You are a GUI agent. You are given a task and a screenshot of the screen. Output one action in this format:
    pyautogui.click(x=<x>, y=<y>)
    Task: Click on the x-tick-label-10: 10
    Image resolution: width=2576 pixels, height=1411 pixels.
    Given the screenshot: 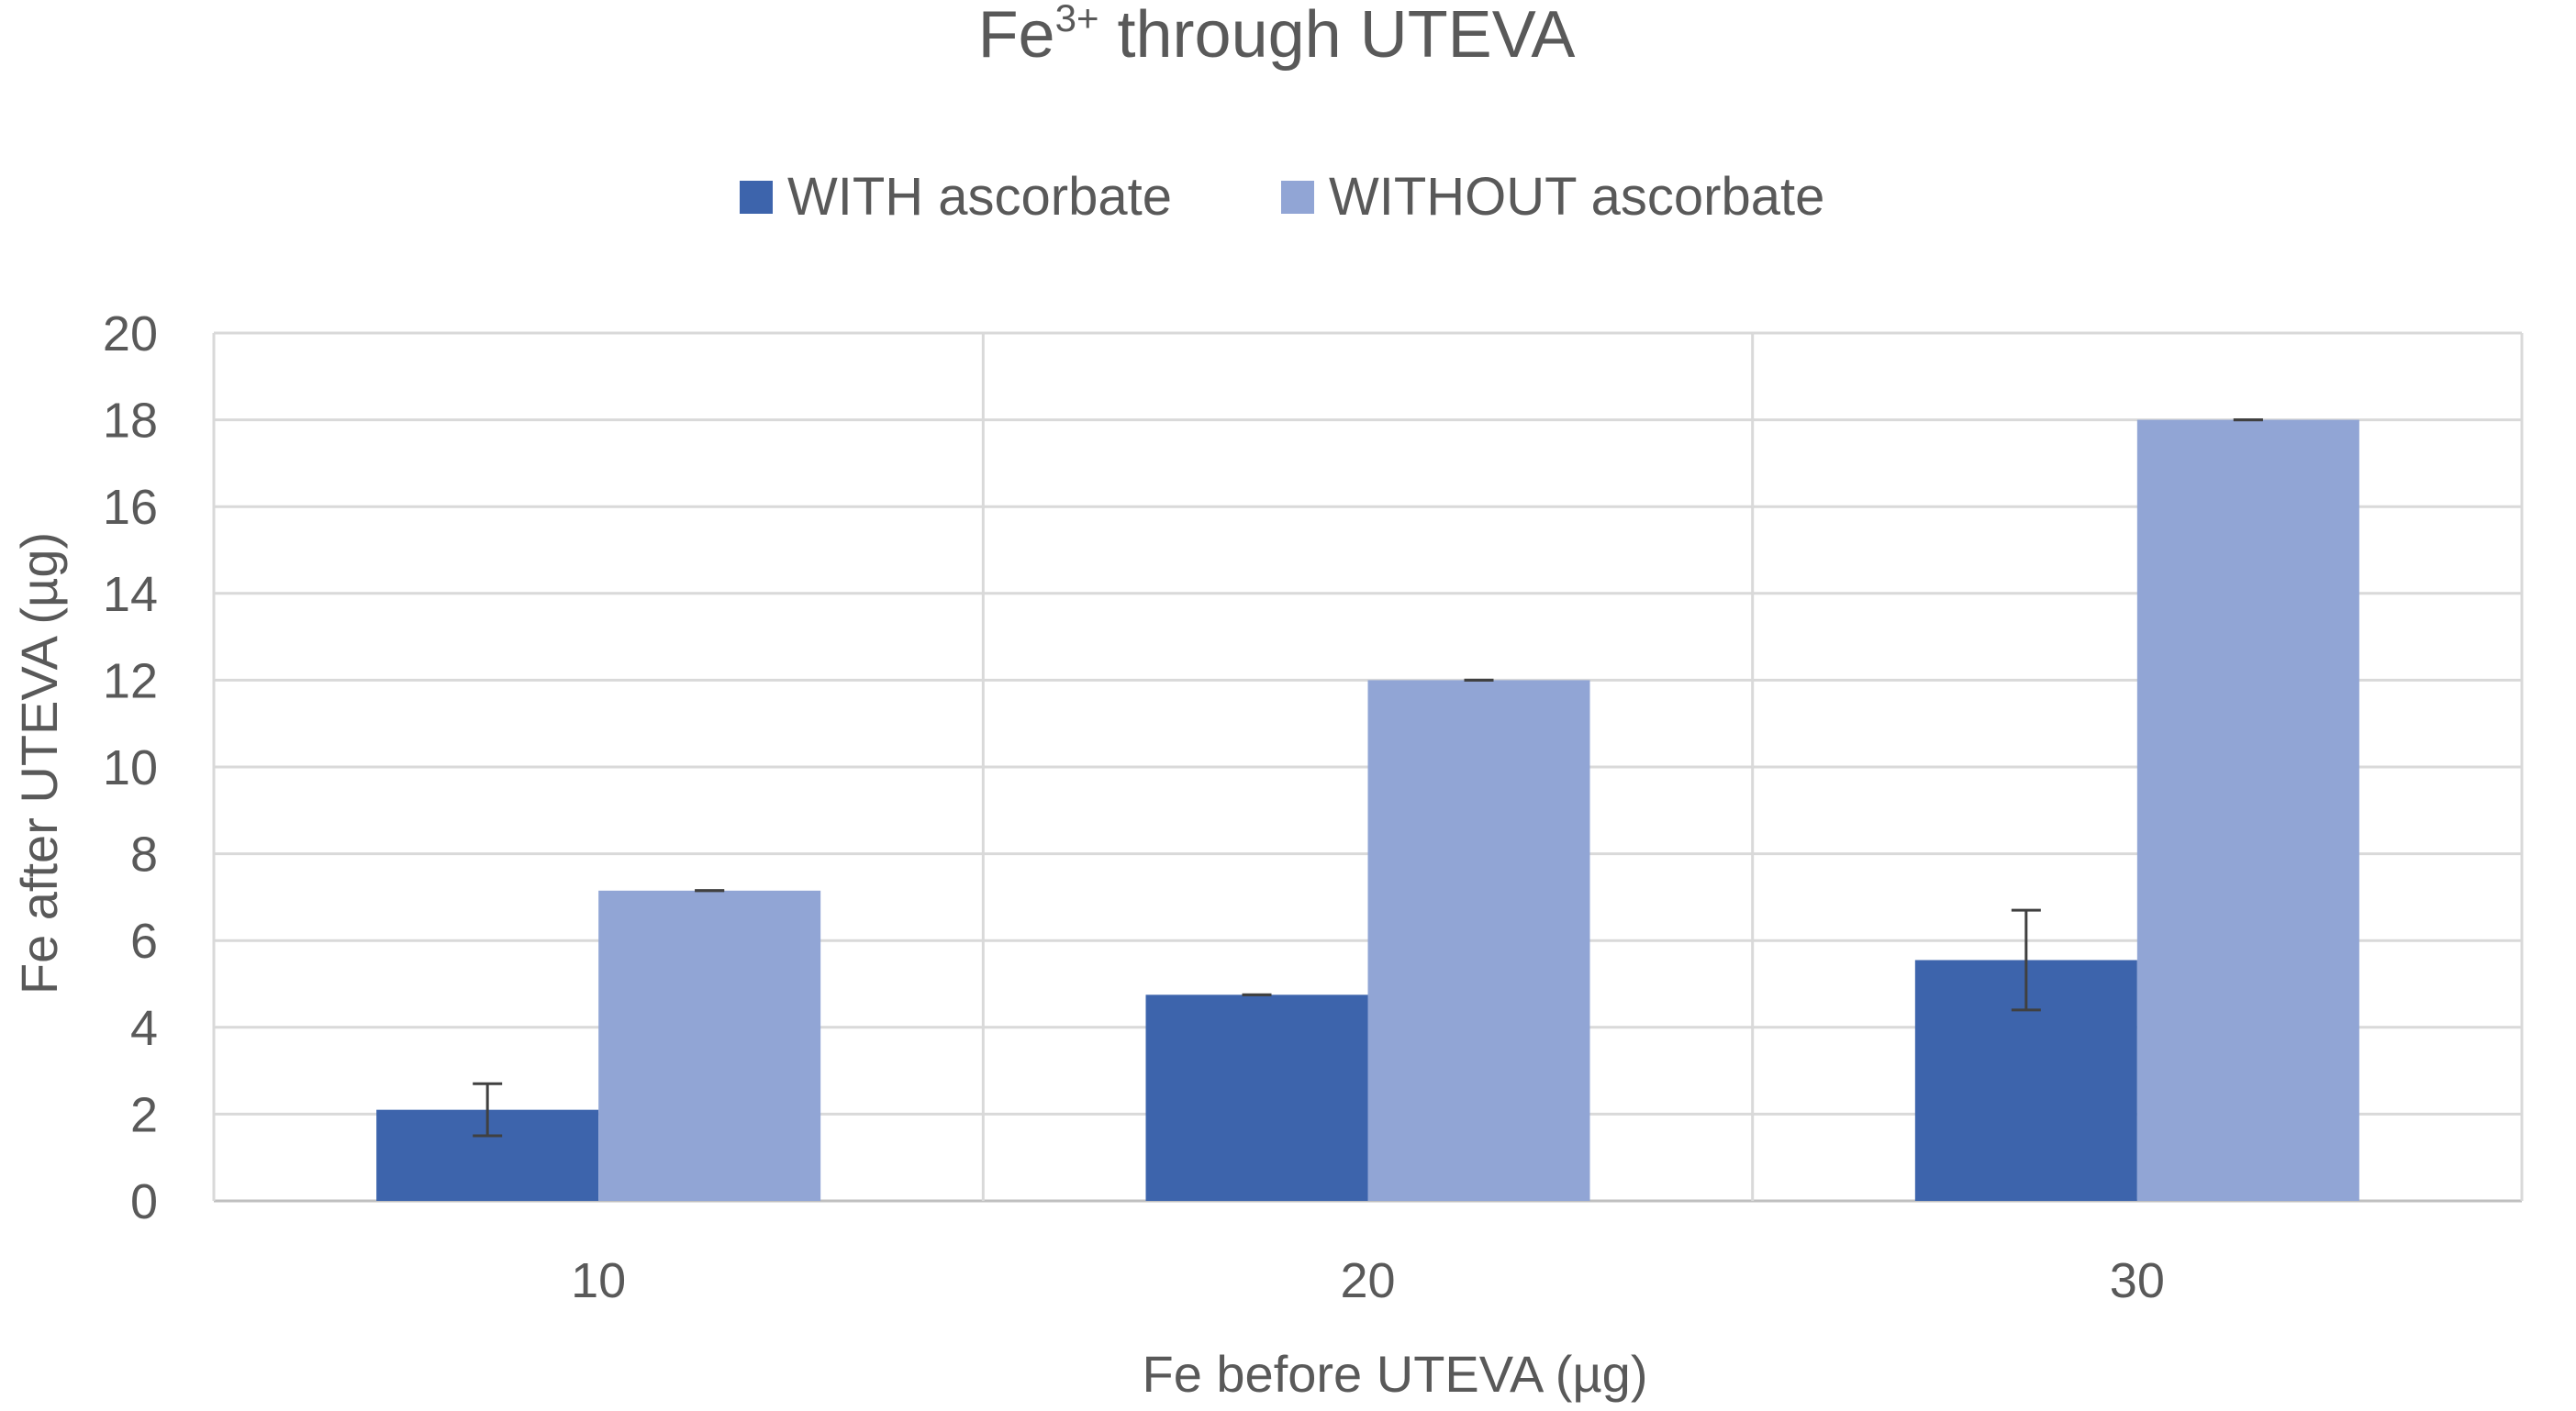 What is the action you would take?
    pyautogui.click(x=598, y=1280)
    